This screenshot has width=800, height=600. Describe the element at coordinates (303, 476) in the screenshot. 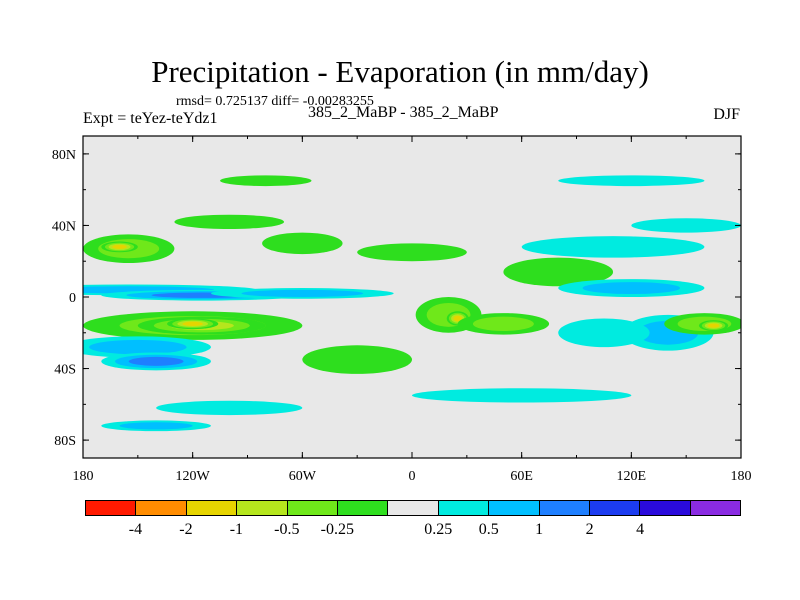

I see `x-tick-label: 60W` at that location.